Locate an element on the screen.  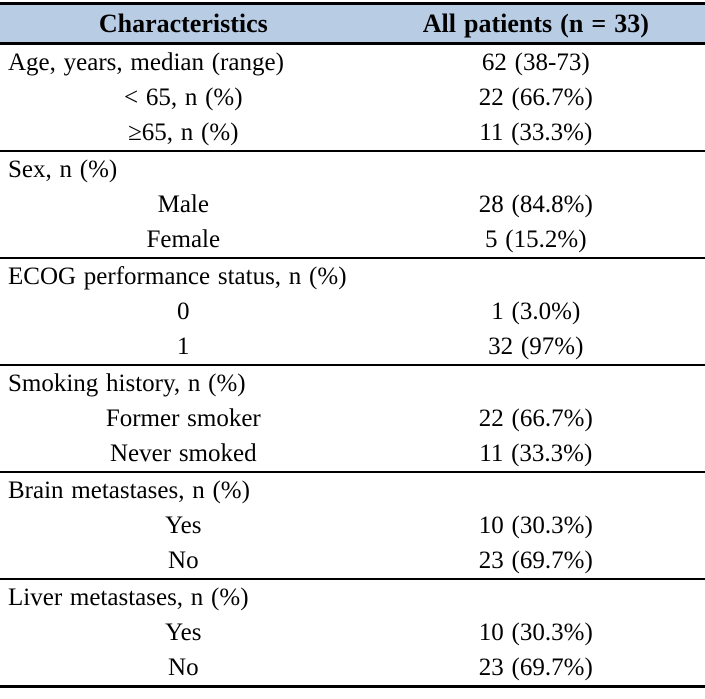
header-row: Characteristics All patients (n = 33) is located at coordinates (352, 23).